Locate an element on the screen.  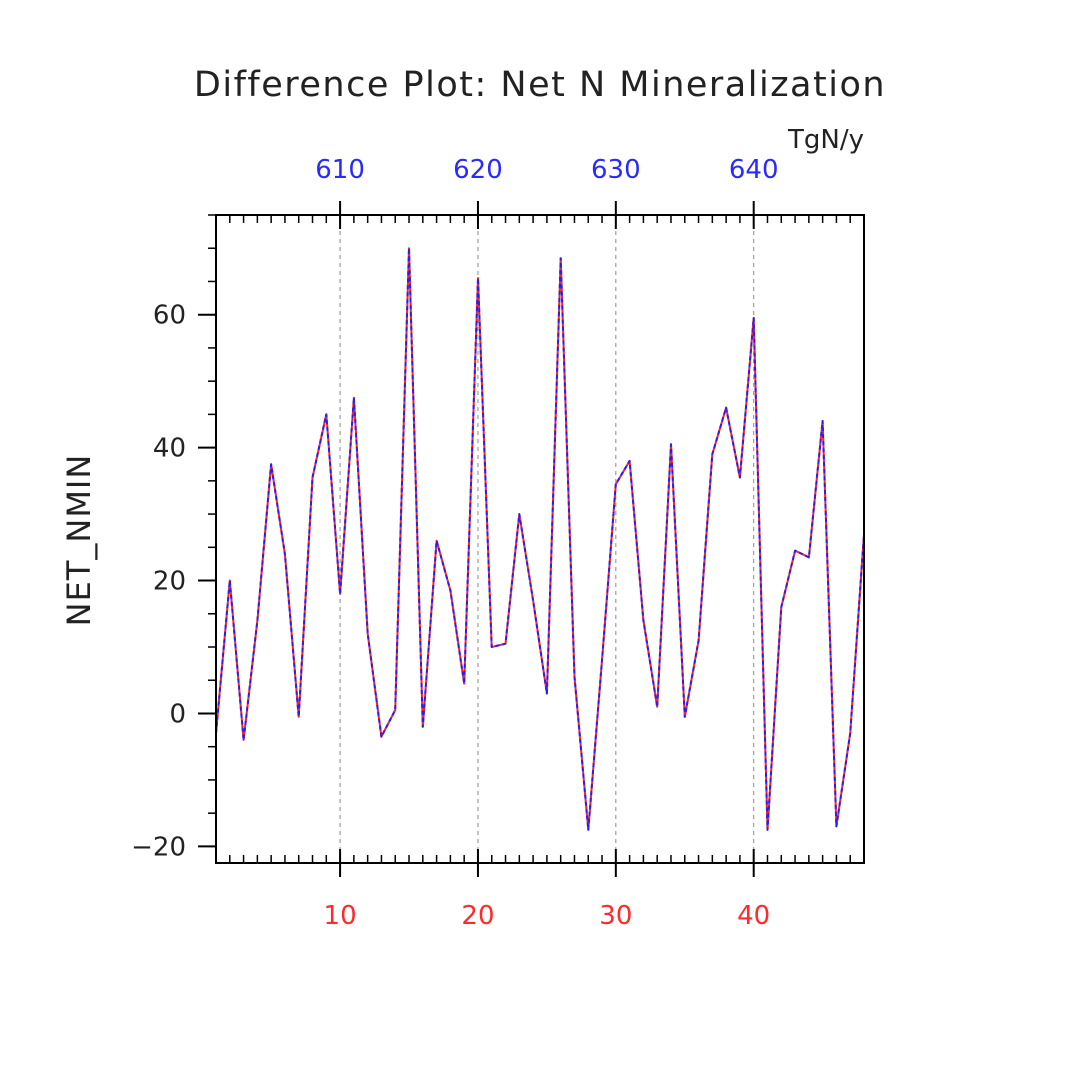
x-top-tick-label: 640 is located at coordinates (754, 170).